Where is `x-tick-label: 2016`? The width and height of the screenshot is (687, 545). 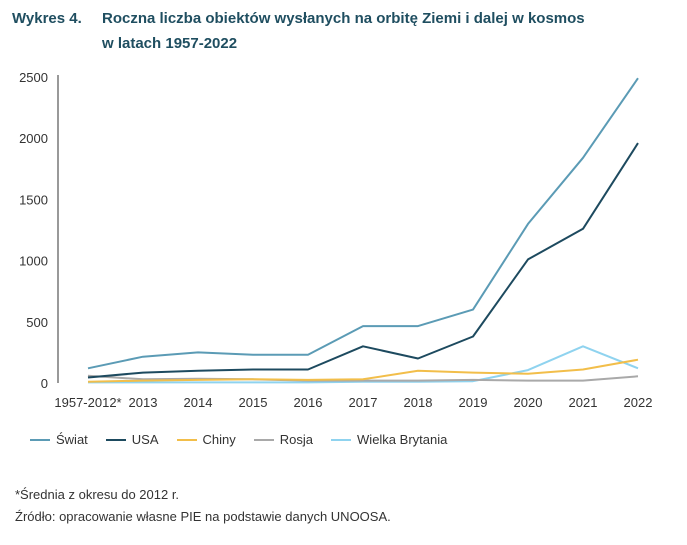
x-tick-label: 2016 is located at coordinates (308, 402).